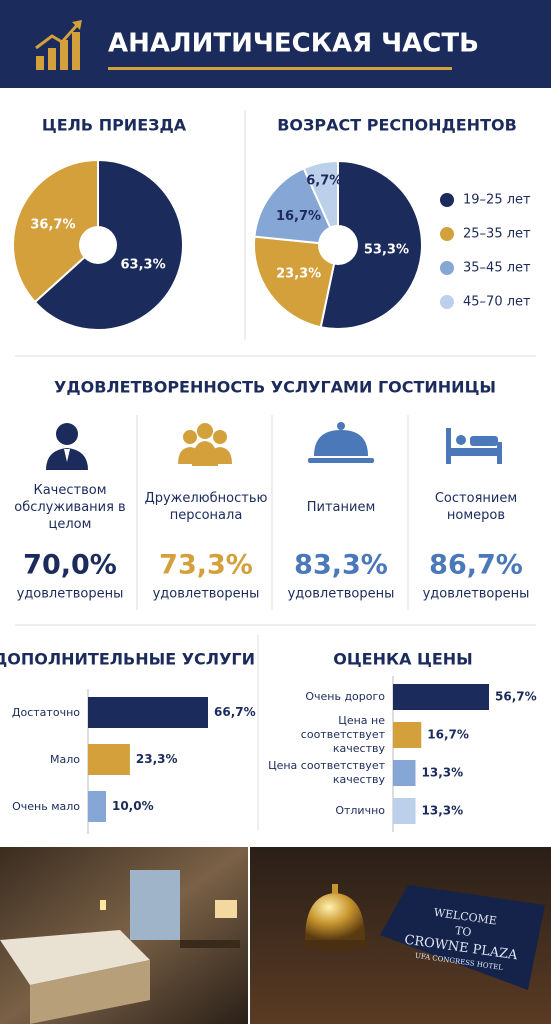 The height and width of the screenshot is (1024, 551). What do you see at coordinates (70, 507) in the screenshot?
I see `kpi-label: Качеством обслуживания в целом` at bounding box center [70, 507].